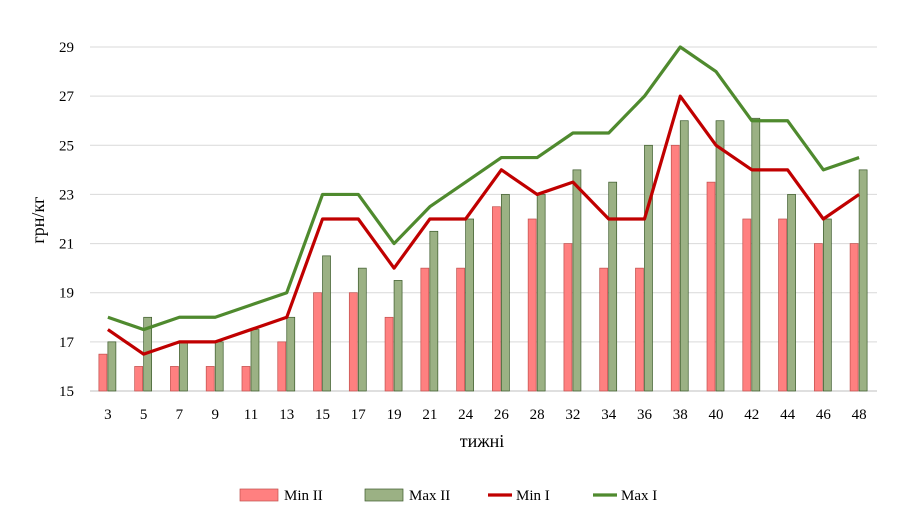 The width and height of the screenshot is (900, 525). Describe the element at coordinates (286, 415) in the screenshot. I see `x-tick-label: 13` at that location.